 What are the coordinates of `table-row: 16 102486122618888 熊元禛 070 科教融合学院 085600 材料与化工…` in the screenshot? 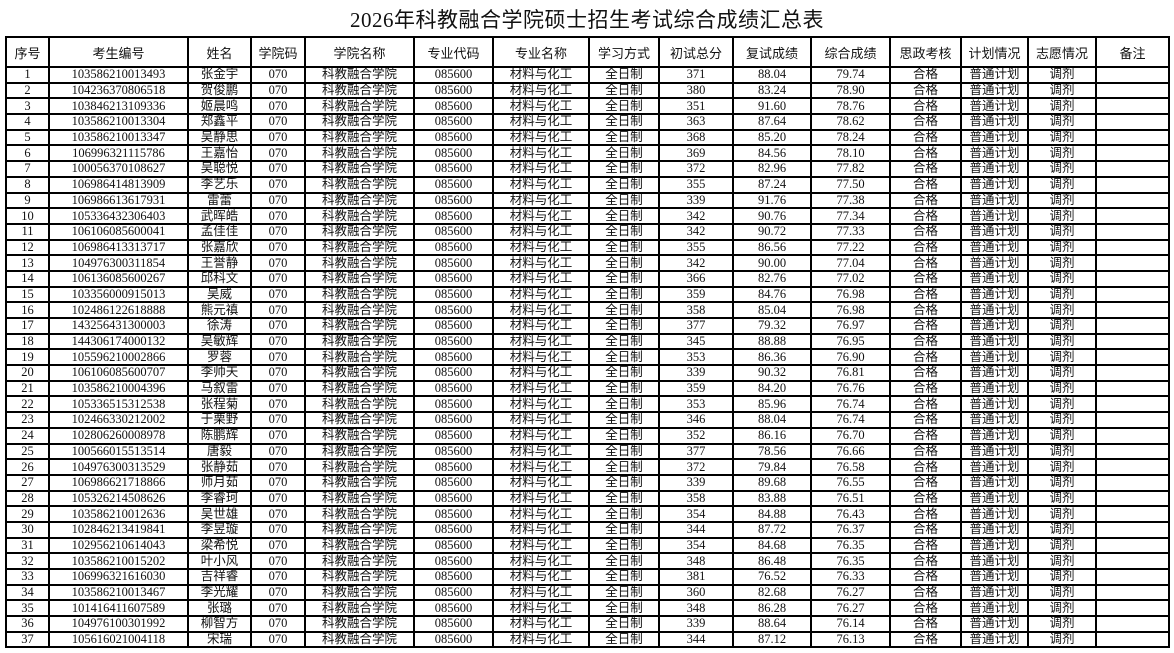 It's located at (587, 310).